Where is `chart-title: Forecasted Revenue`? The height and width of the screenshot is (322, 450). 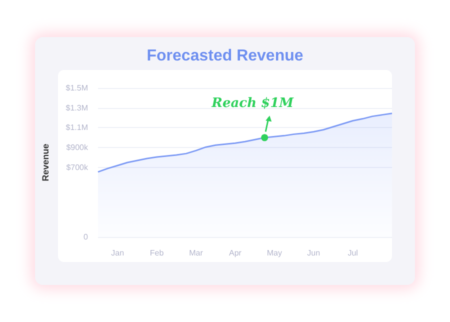
chart-title: Forecasted Revenue is located at coordinates (225, 56).